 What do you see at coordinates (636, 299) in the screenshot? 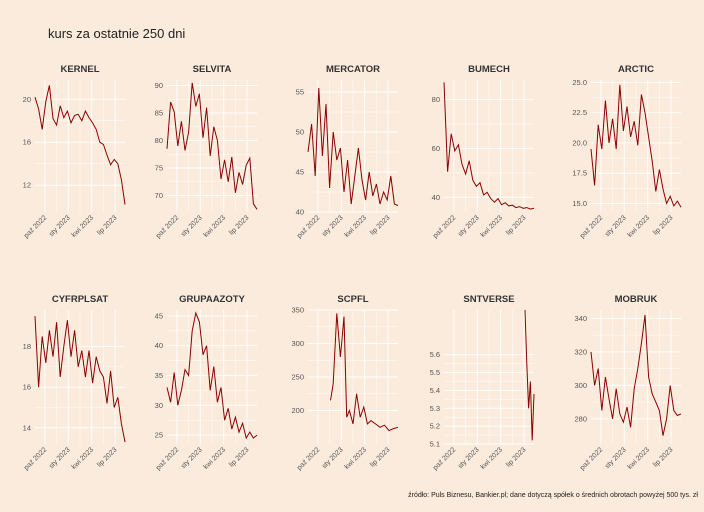
I see `panel-title: MOBRUK` at bounding box center [636, 299].